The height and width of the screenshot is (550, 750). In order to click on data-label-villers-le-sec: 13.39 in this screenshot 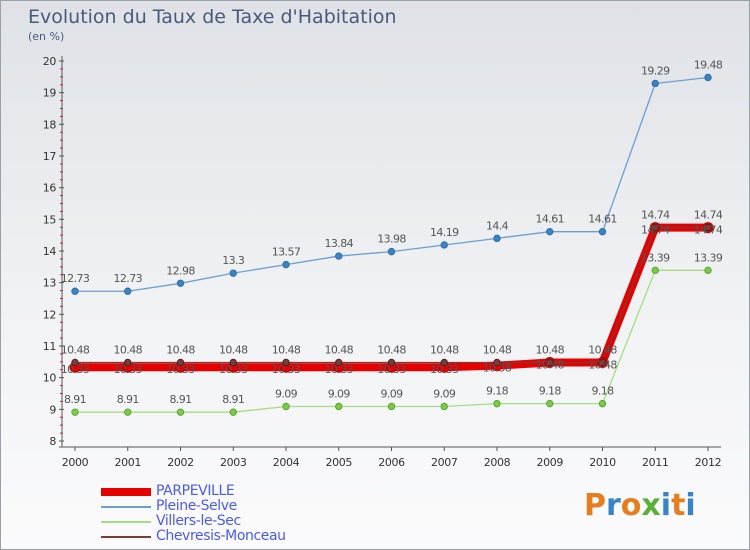, I will do `click(655, 257)`.